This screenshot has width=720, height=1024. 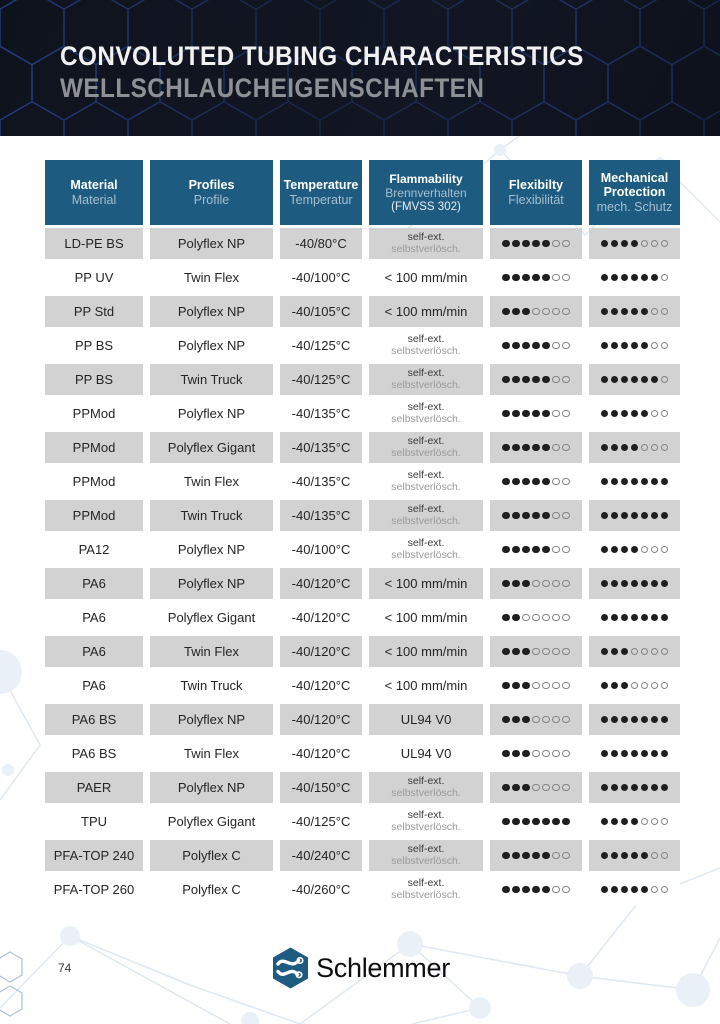 What do you see at coordinates (94, 243) in the screenshot?
I see `material-cell: LD-PE BS` at bounding box center [94, 243].